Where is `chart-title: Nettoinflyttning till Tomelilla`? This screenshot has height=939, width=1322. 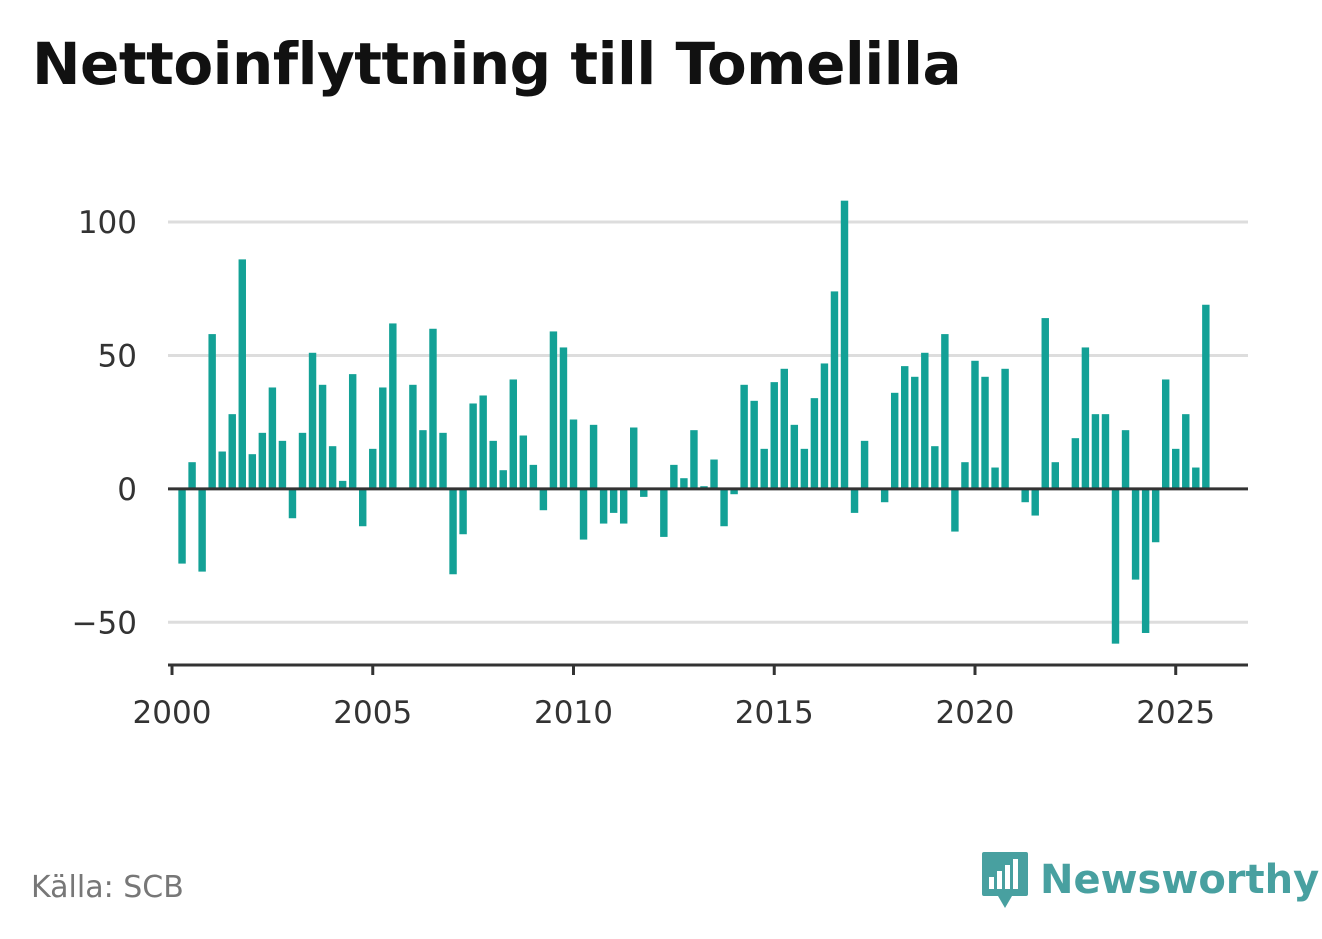
chart-title: Nettoinflyttning till Tomelilla is located at coordinates (497, 64).